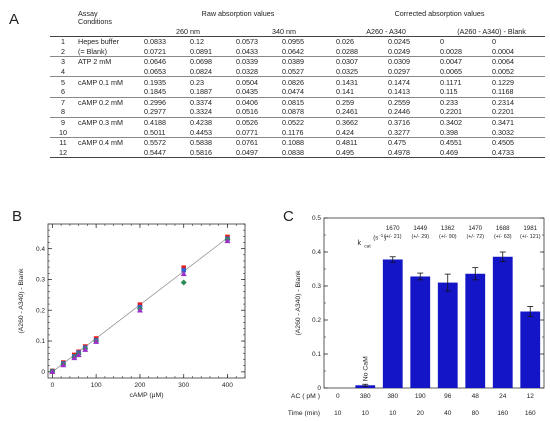 The image size is (550, 421). What do you see at coordinates (43, 372) in the screenshot?
I see `y-tick-label: 0` at bounding box center [43, 372].